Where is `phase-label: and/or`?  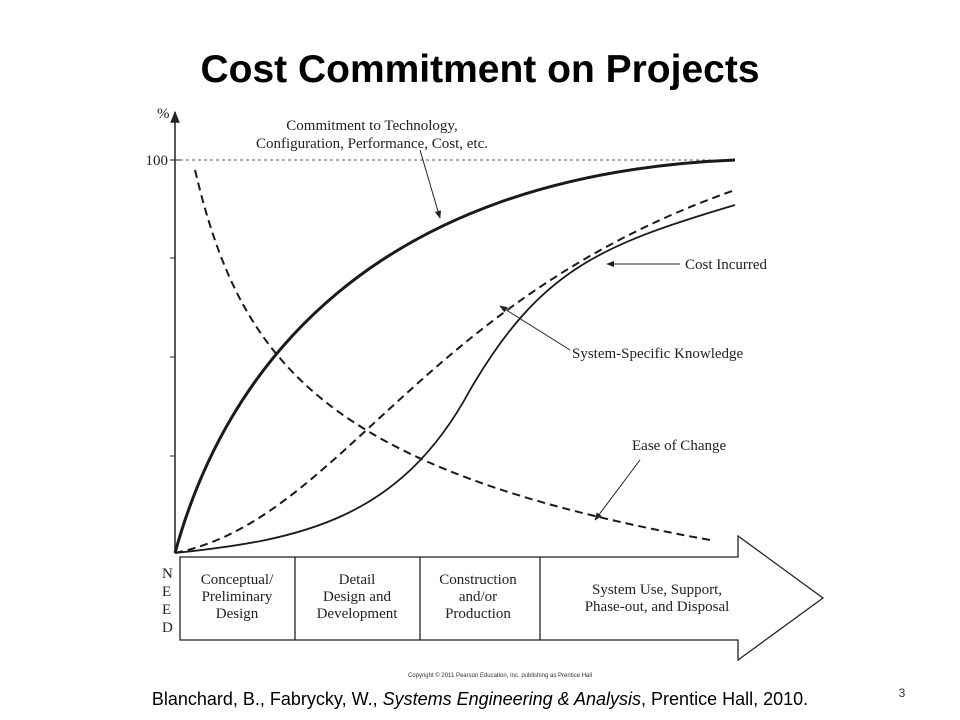
phase-label: and/or is located at coordinates (478, 597).